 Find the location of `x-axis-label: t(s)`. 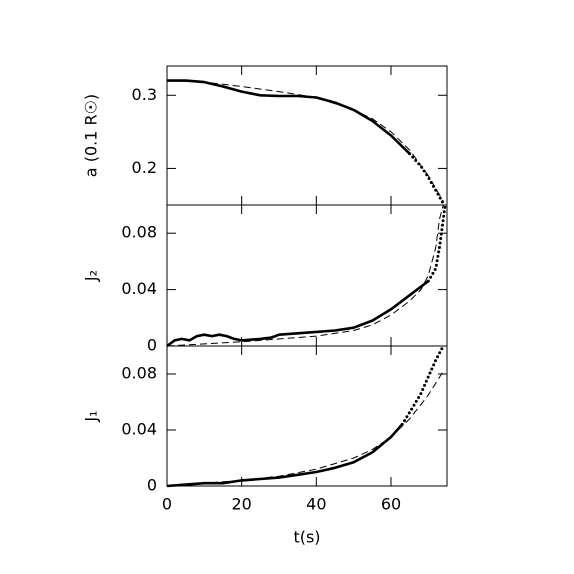

x-axis-label: t(s) is located at coordinates (306, 537).